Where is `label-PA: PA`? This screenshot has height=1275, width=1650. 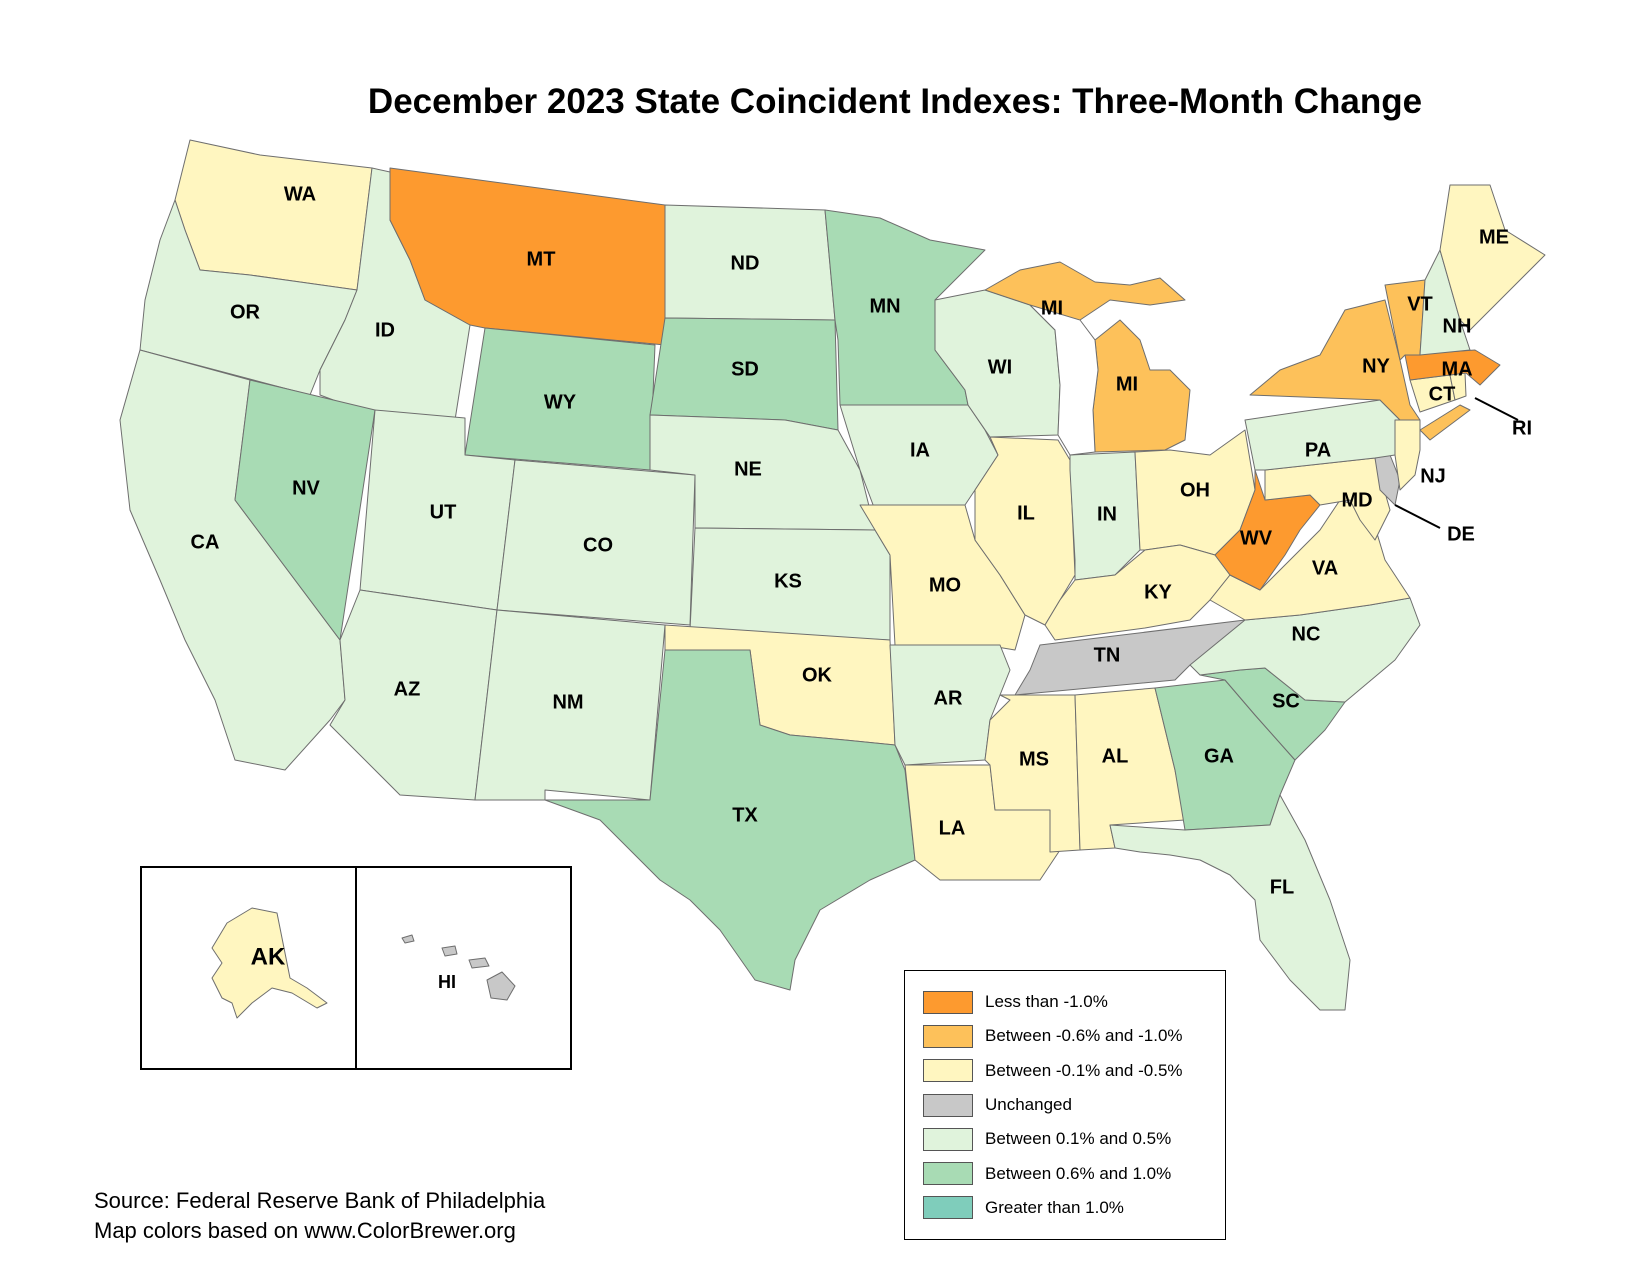
label-PA: PA is located at coordinates (1318, 450).